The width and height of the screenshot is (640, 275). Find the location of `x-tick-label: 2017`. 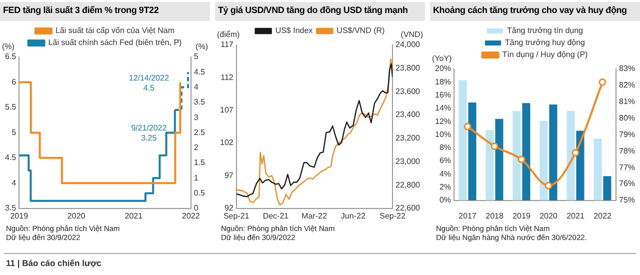

x-tick-label: 2017 is located at coordinates (467, 215).